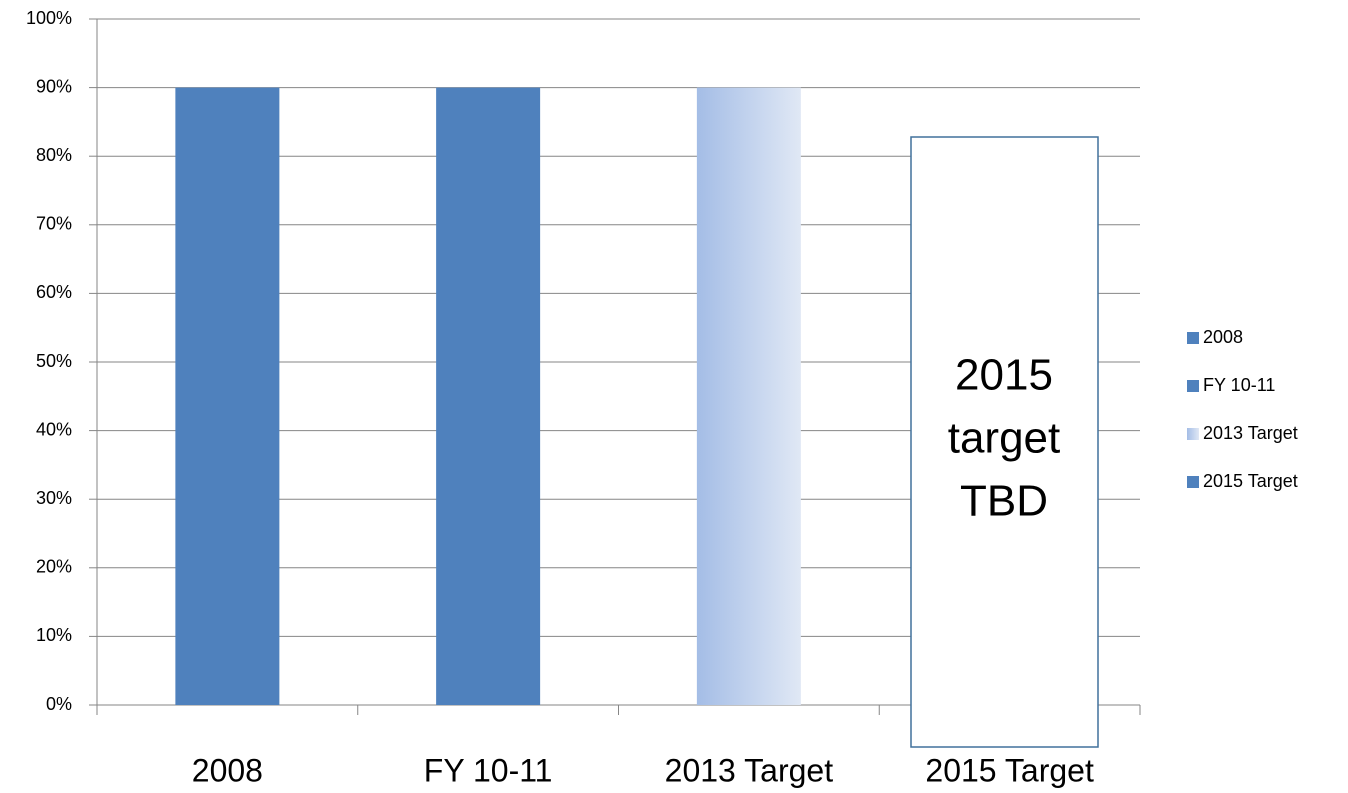 The image size is (1348, 793). Describe the element at coordinates (54, 224) in the screenshot. I see `y-tick-label: 70%` at that location.